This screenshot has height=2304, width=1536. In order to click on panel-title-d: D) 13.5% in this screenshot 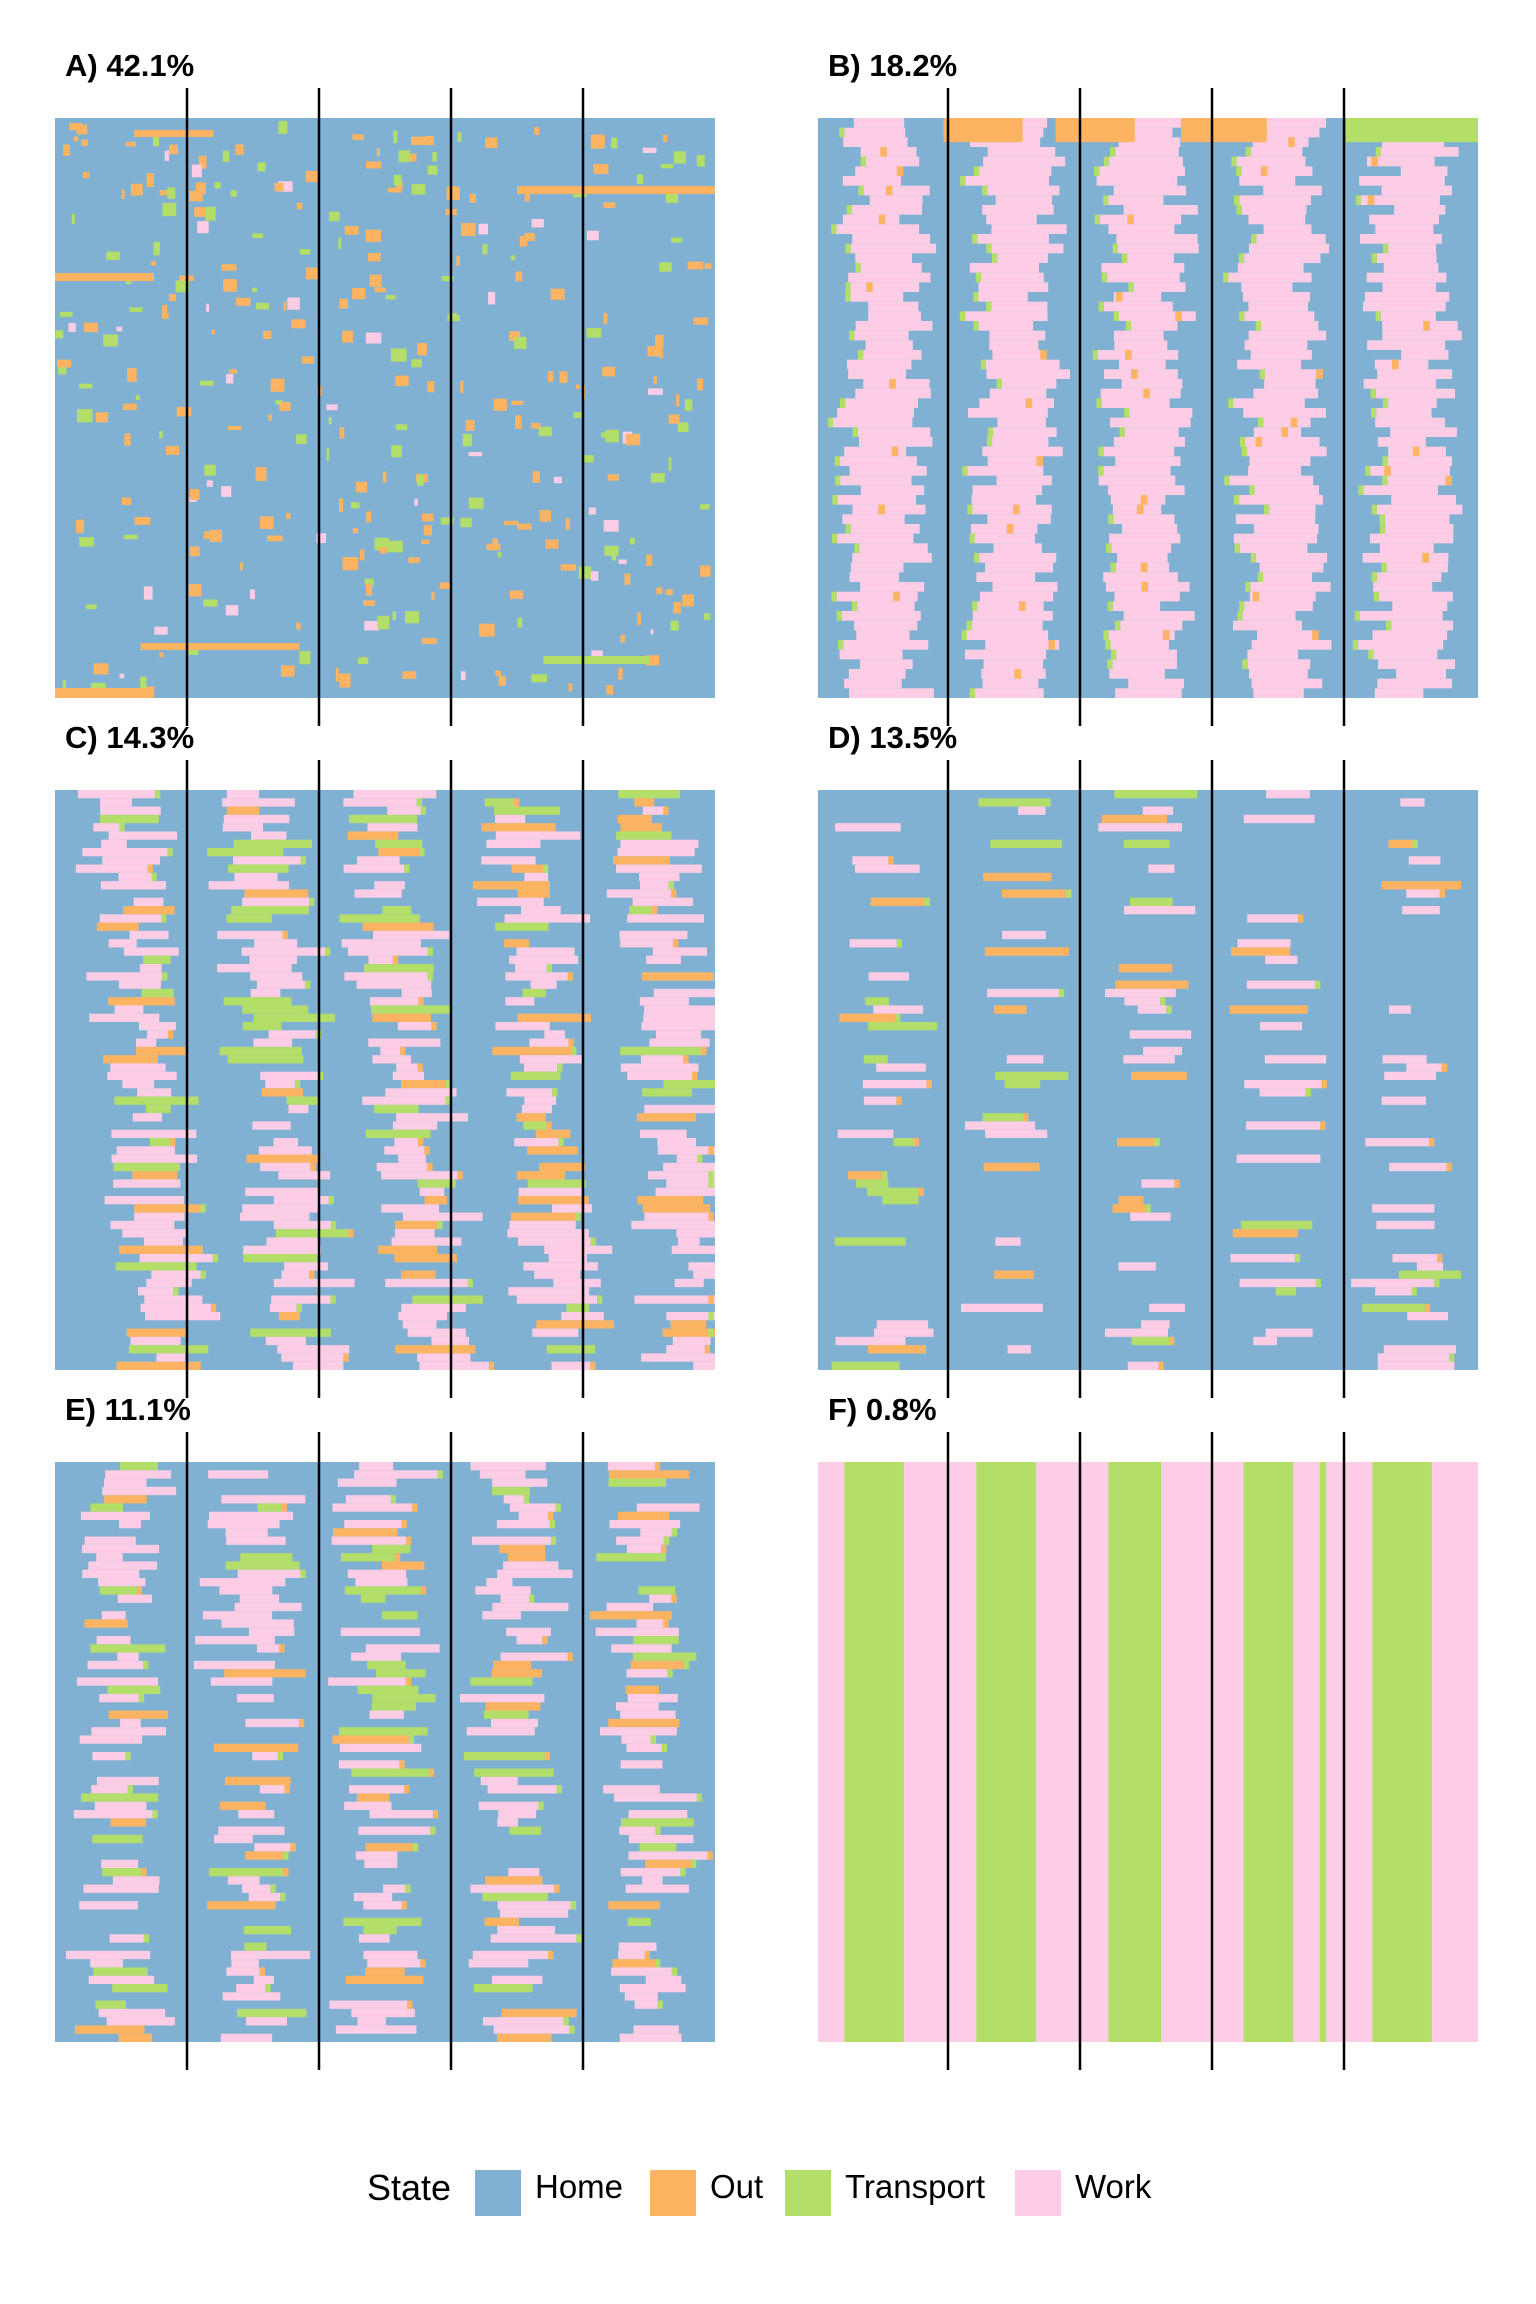, I will do `click(892, 737)`.